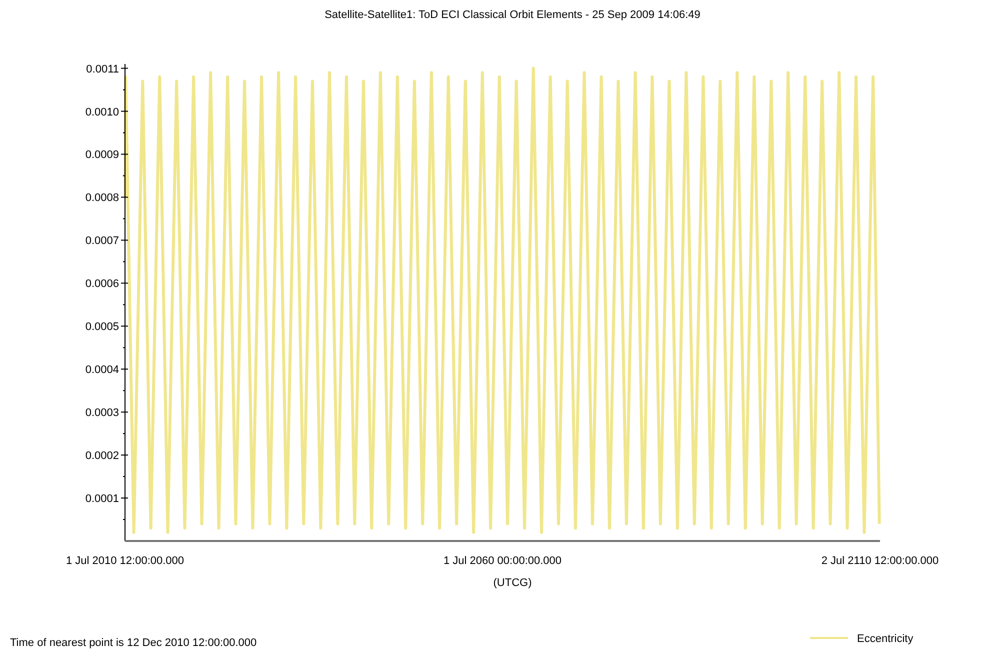  Describe the element at coordinates (133, 643) in the screenshot. I see `text: Time of nearest point is 12 Dec 2010 12:00:00.000` at that location.